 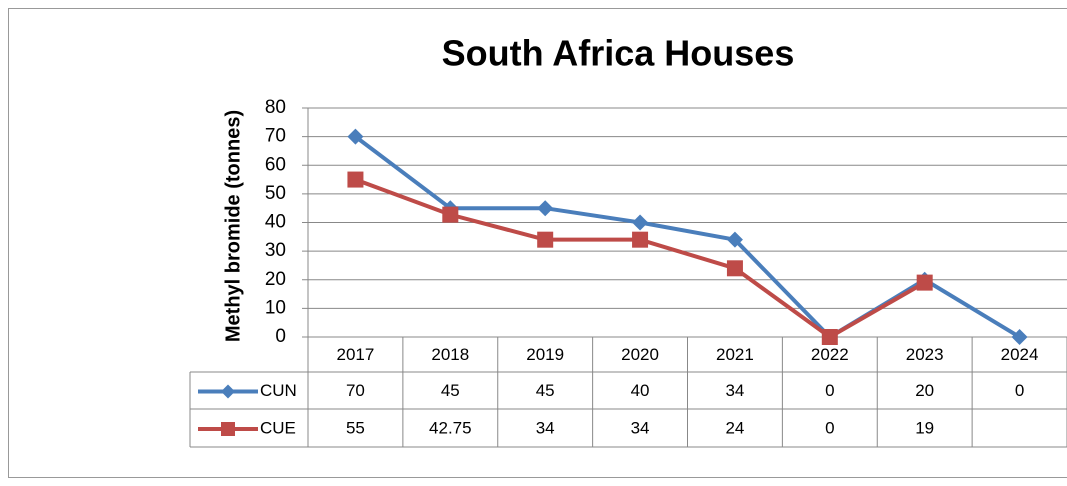 I want to click on legend-label: CUN, so click(x=278, y=390).